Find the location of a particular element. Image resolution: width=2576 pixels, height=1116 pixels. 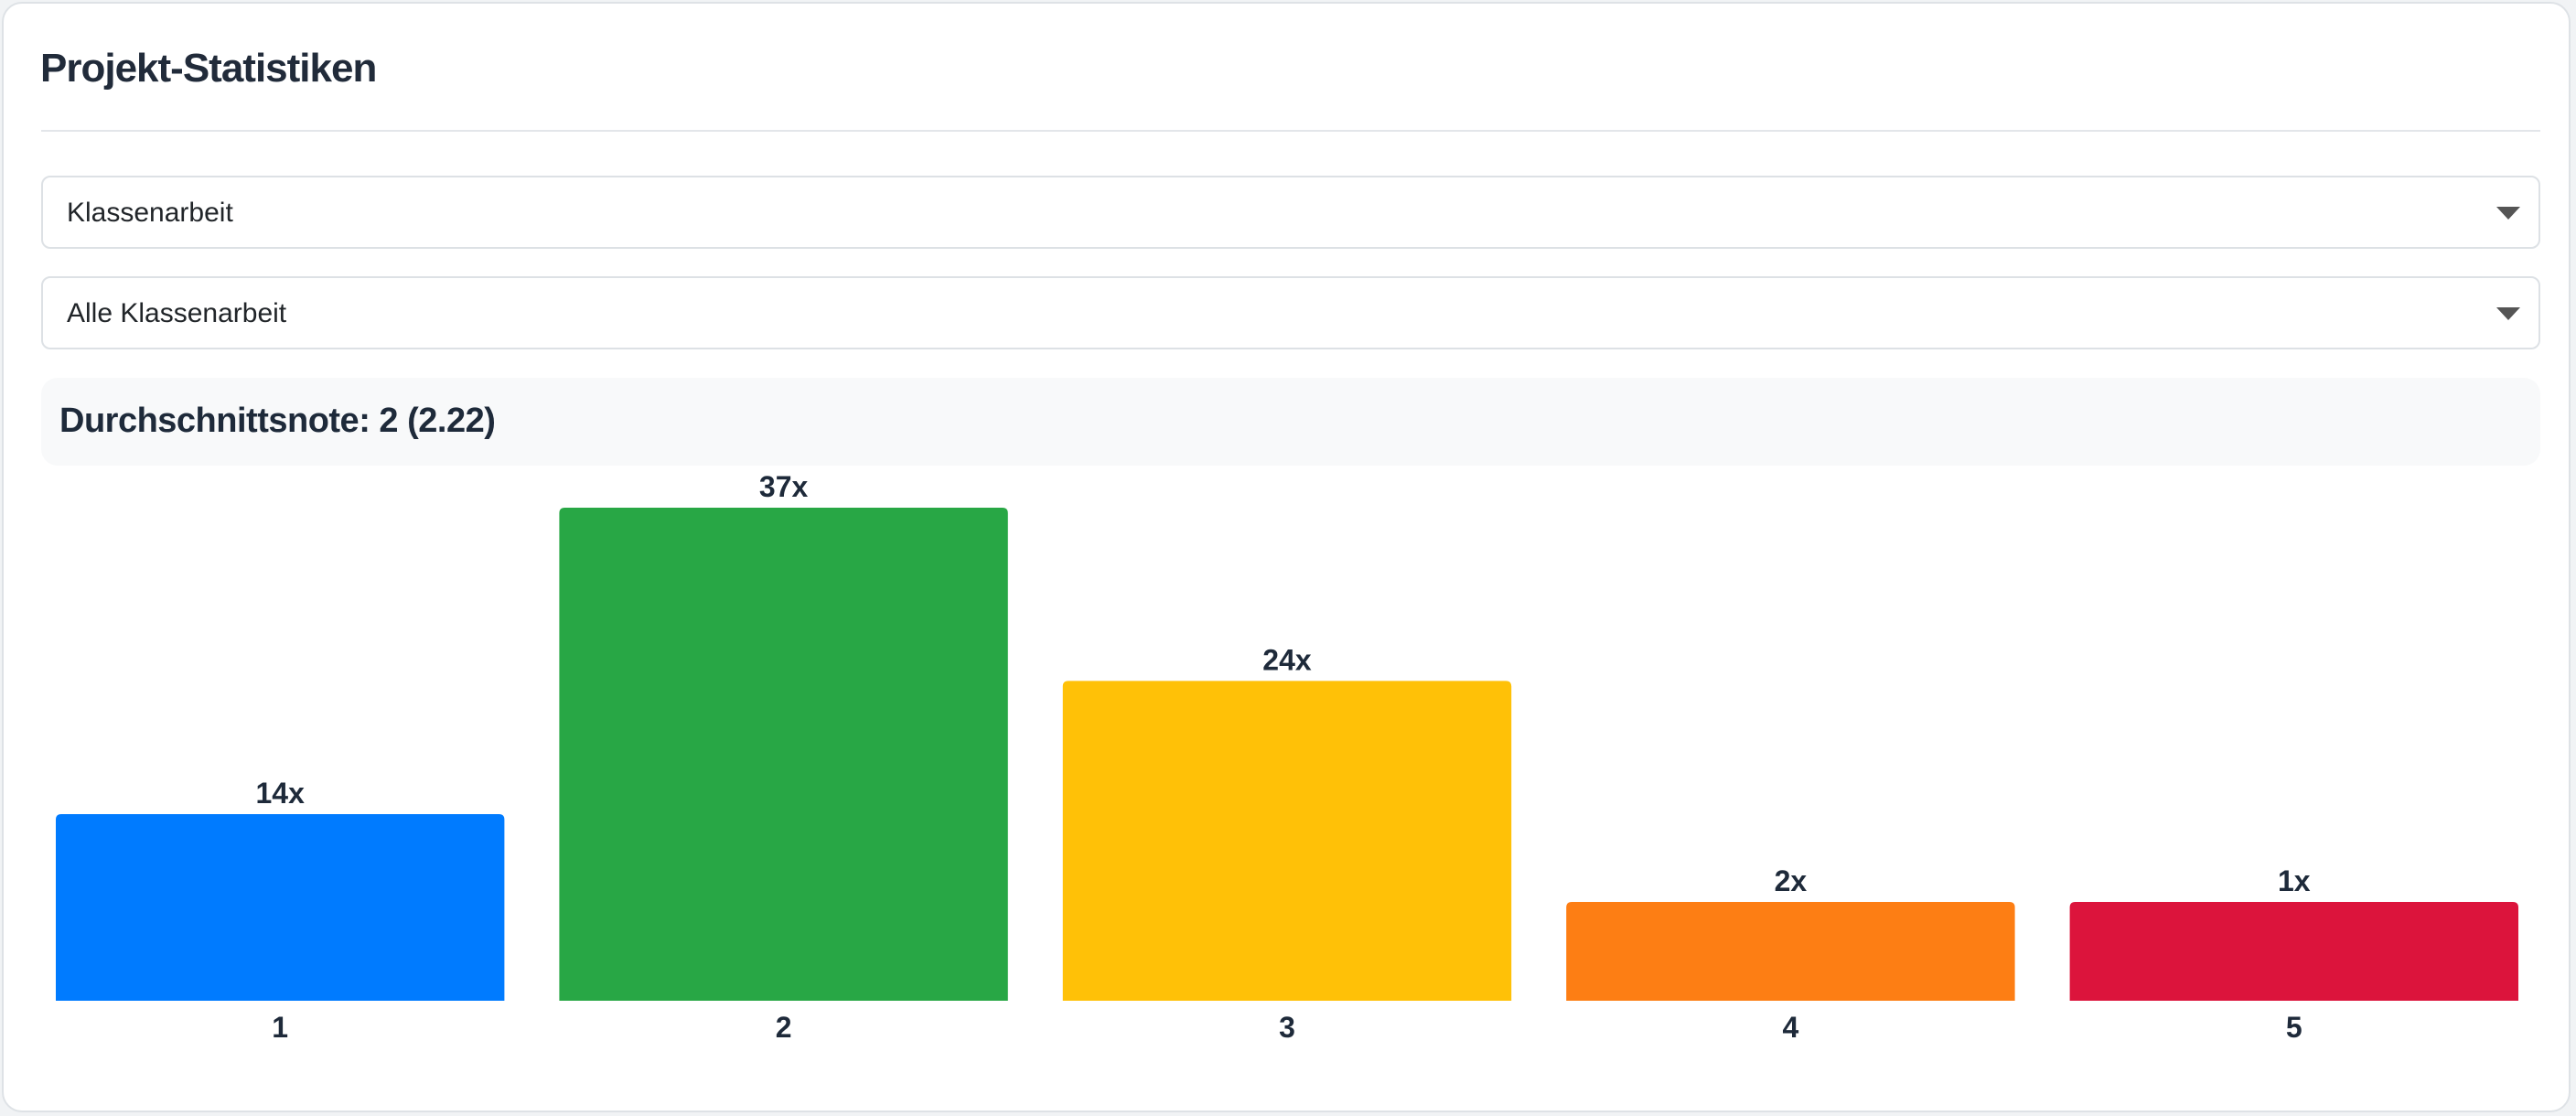

value-label: 1x is located at coordinates (2294, 880).